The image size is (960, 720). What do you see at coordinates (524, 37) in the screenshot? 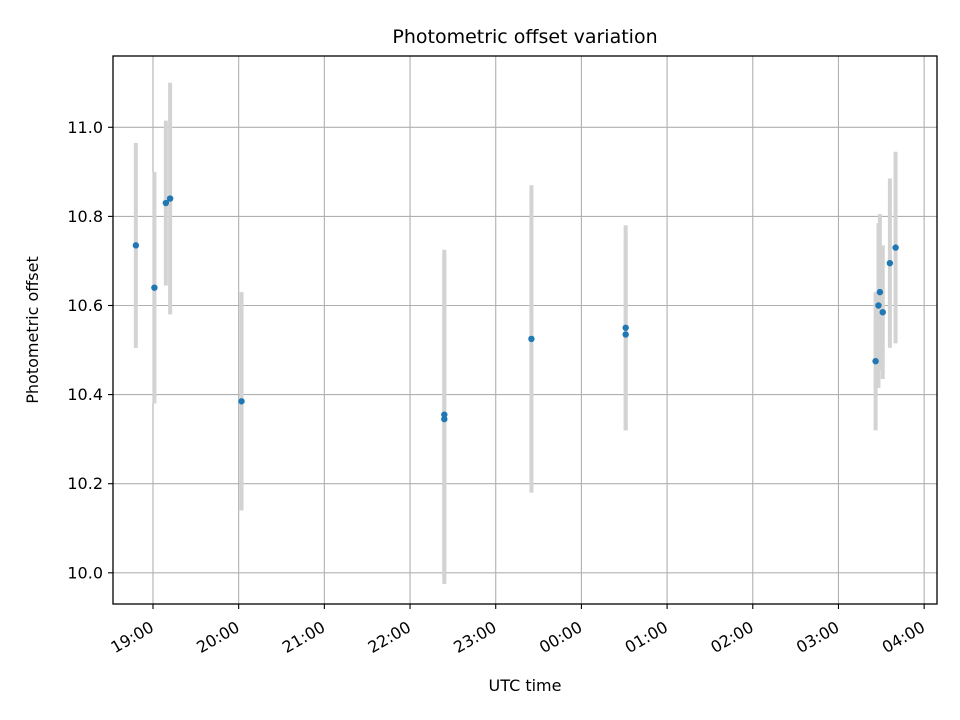
I see `chart-title: Photometric offset variation` at bounding box center [524, 37].